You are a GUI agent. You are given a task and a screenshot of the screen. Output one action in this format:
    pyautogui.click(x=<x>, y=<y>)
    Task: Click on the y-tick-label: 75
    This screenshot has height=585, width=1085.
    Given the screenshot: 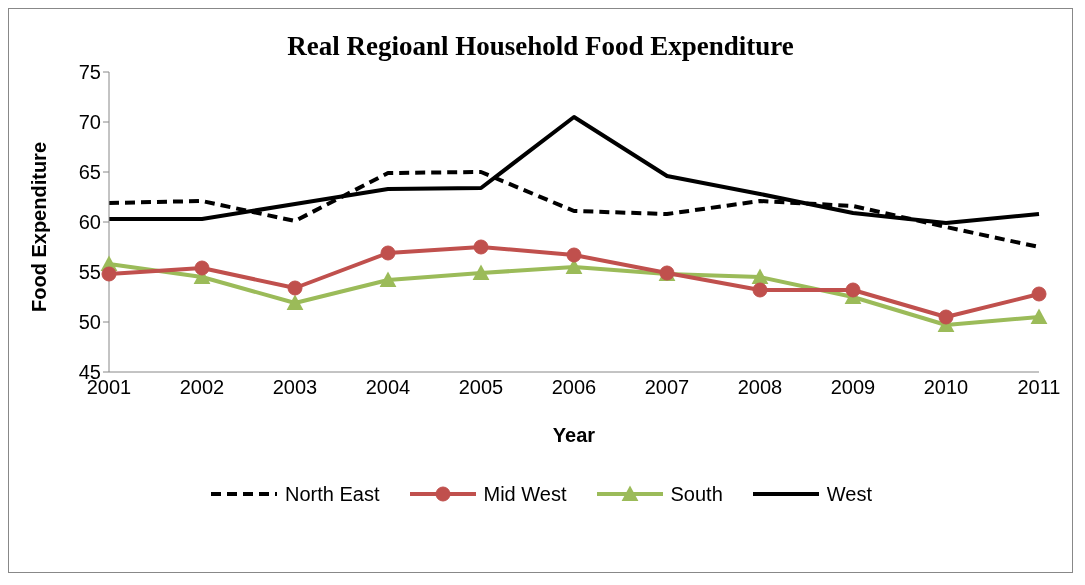 What is the action you would take?
    pyautogui.click(x=89, y=72)
    